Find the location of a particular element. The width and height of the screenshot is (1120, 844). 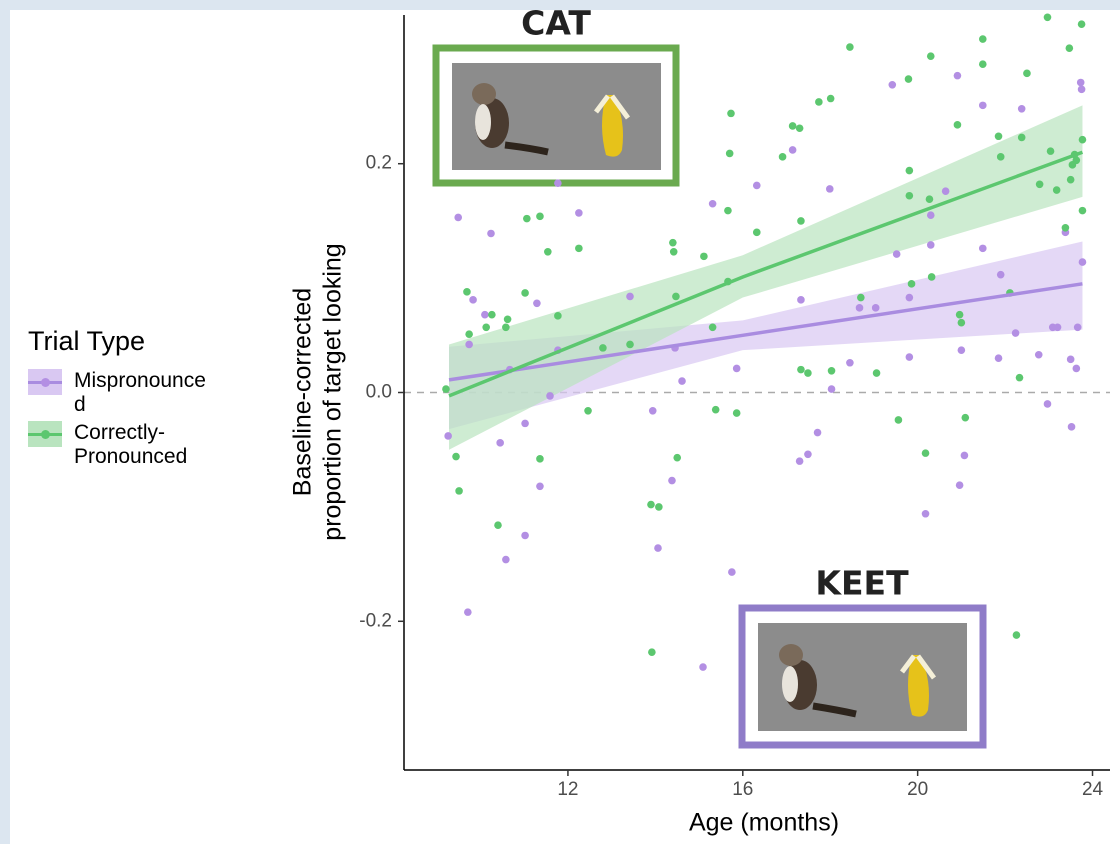

legend-entry: Mispronounced is located at coordinates (148, 393).